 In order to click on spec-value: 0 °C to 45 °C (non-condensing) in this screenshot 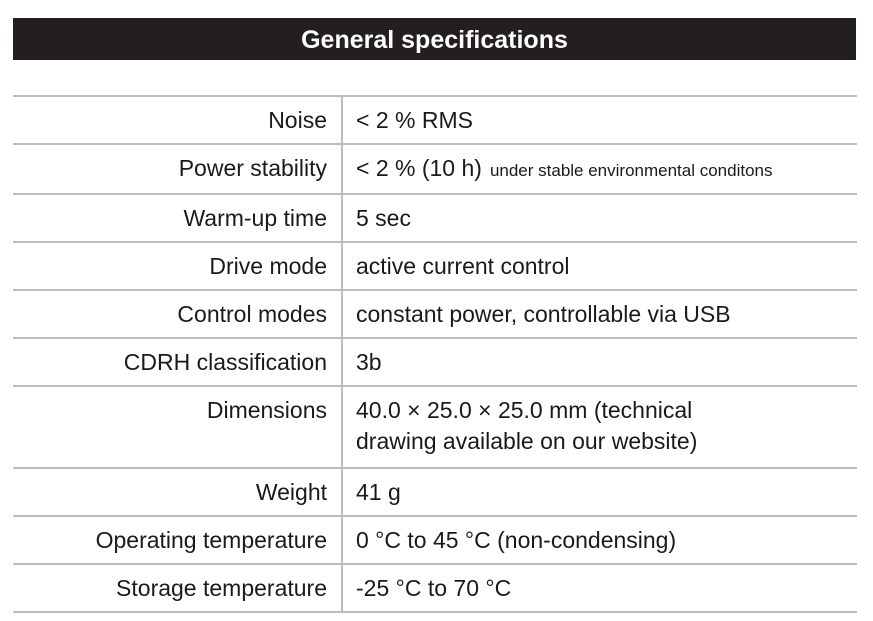, I will do `click(606, 540)`.